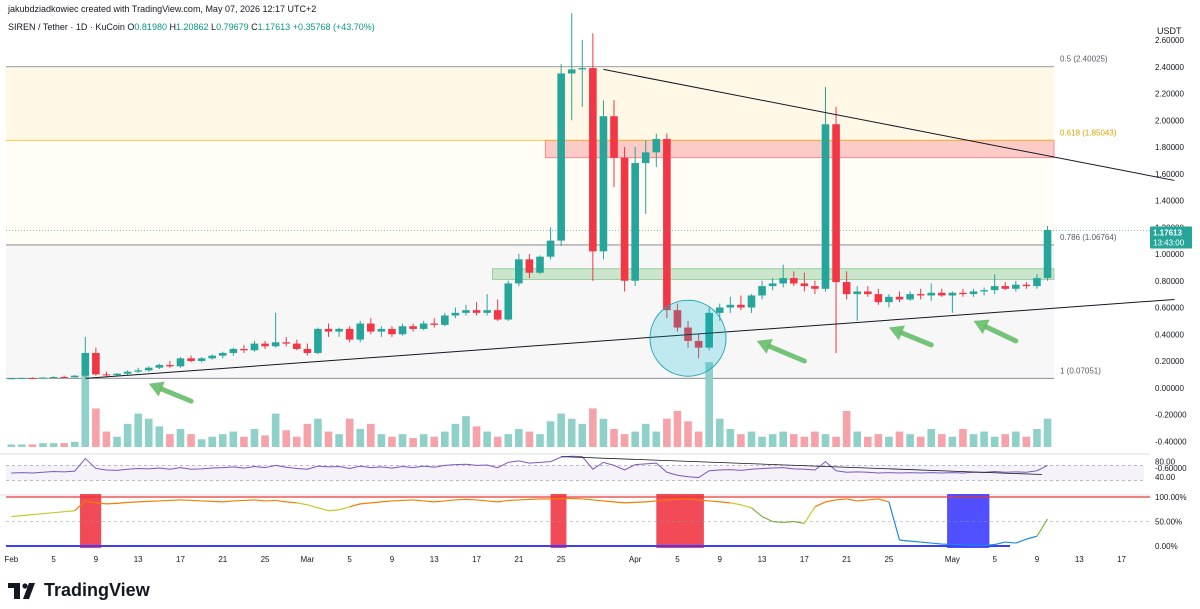  Describe the element at coordinates (150, 27) in the screenshot. I see `ohlc-open-value: 0.81980` at that location.